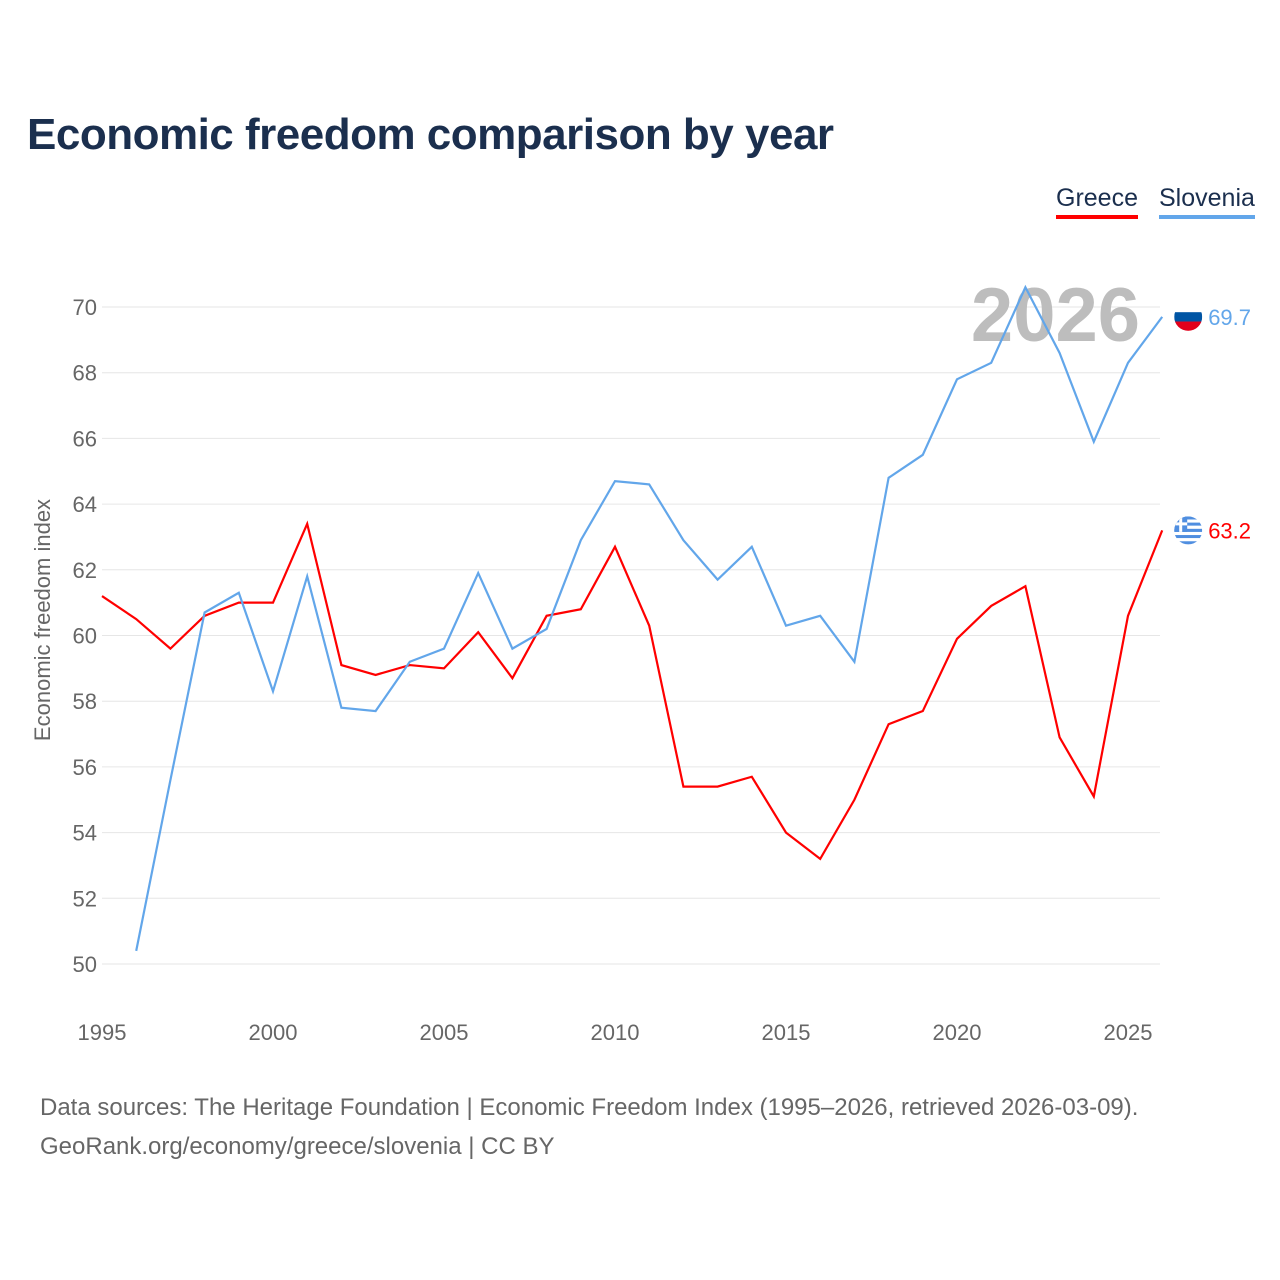 The image size is (1280, 1280). I want to click on y-tick-label: 56, so click(85, 767).